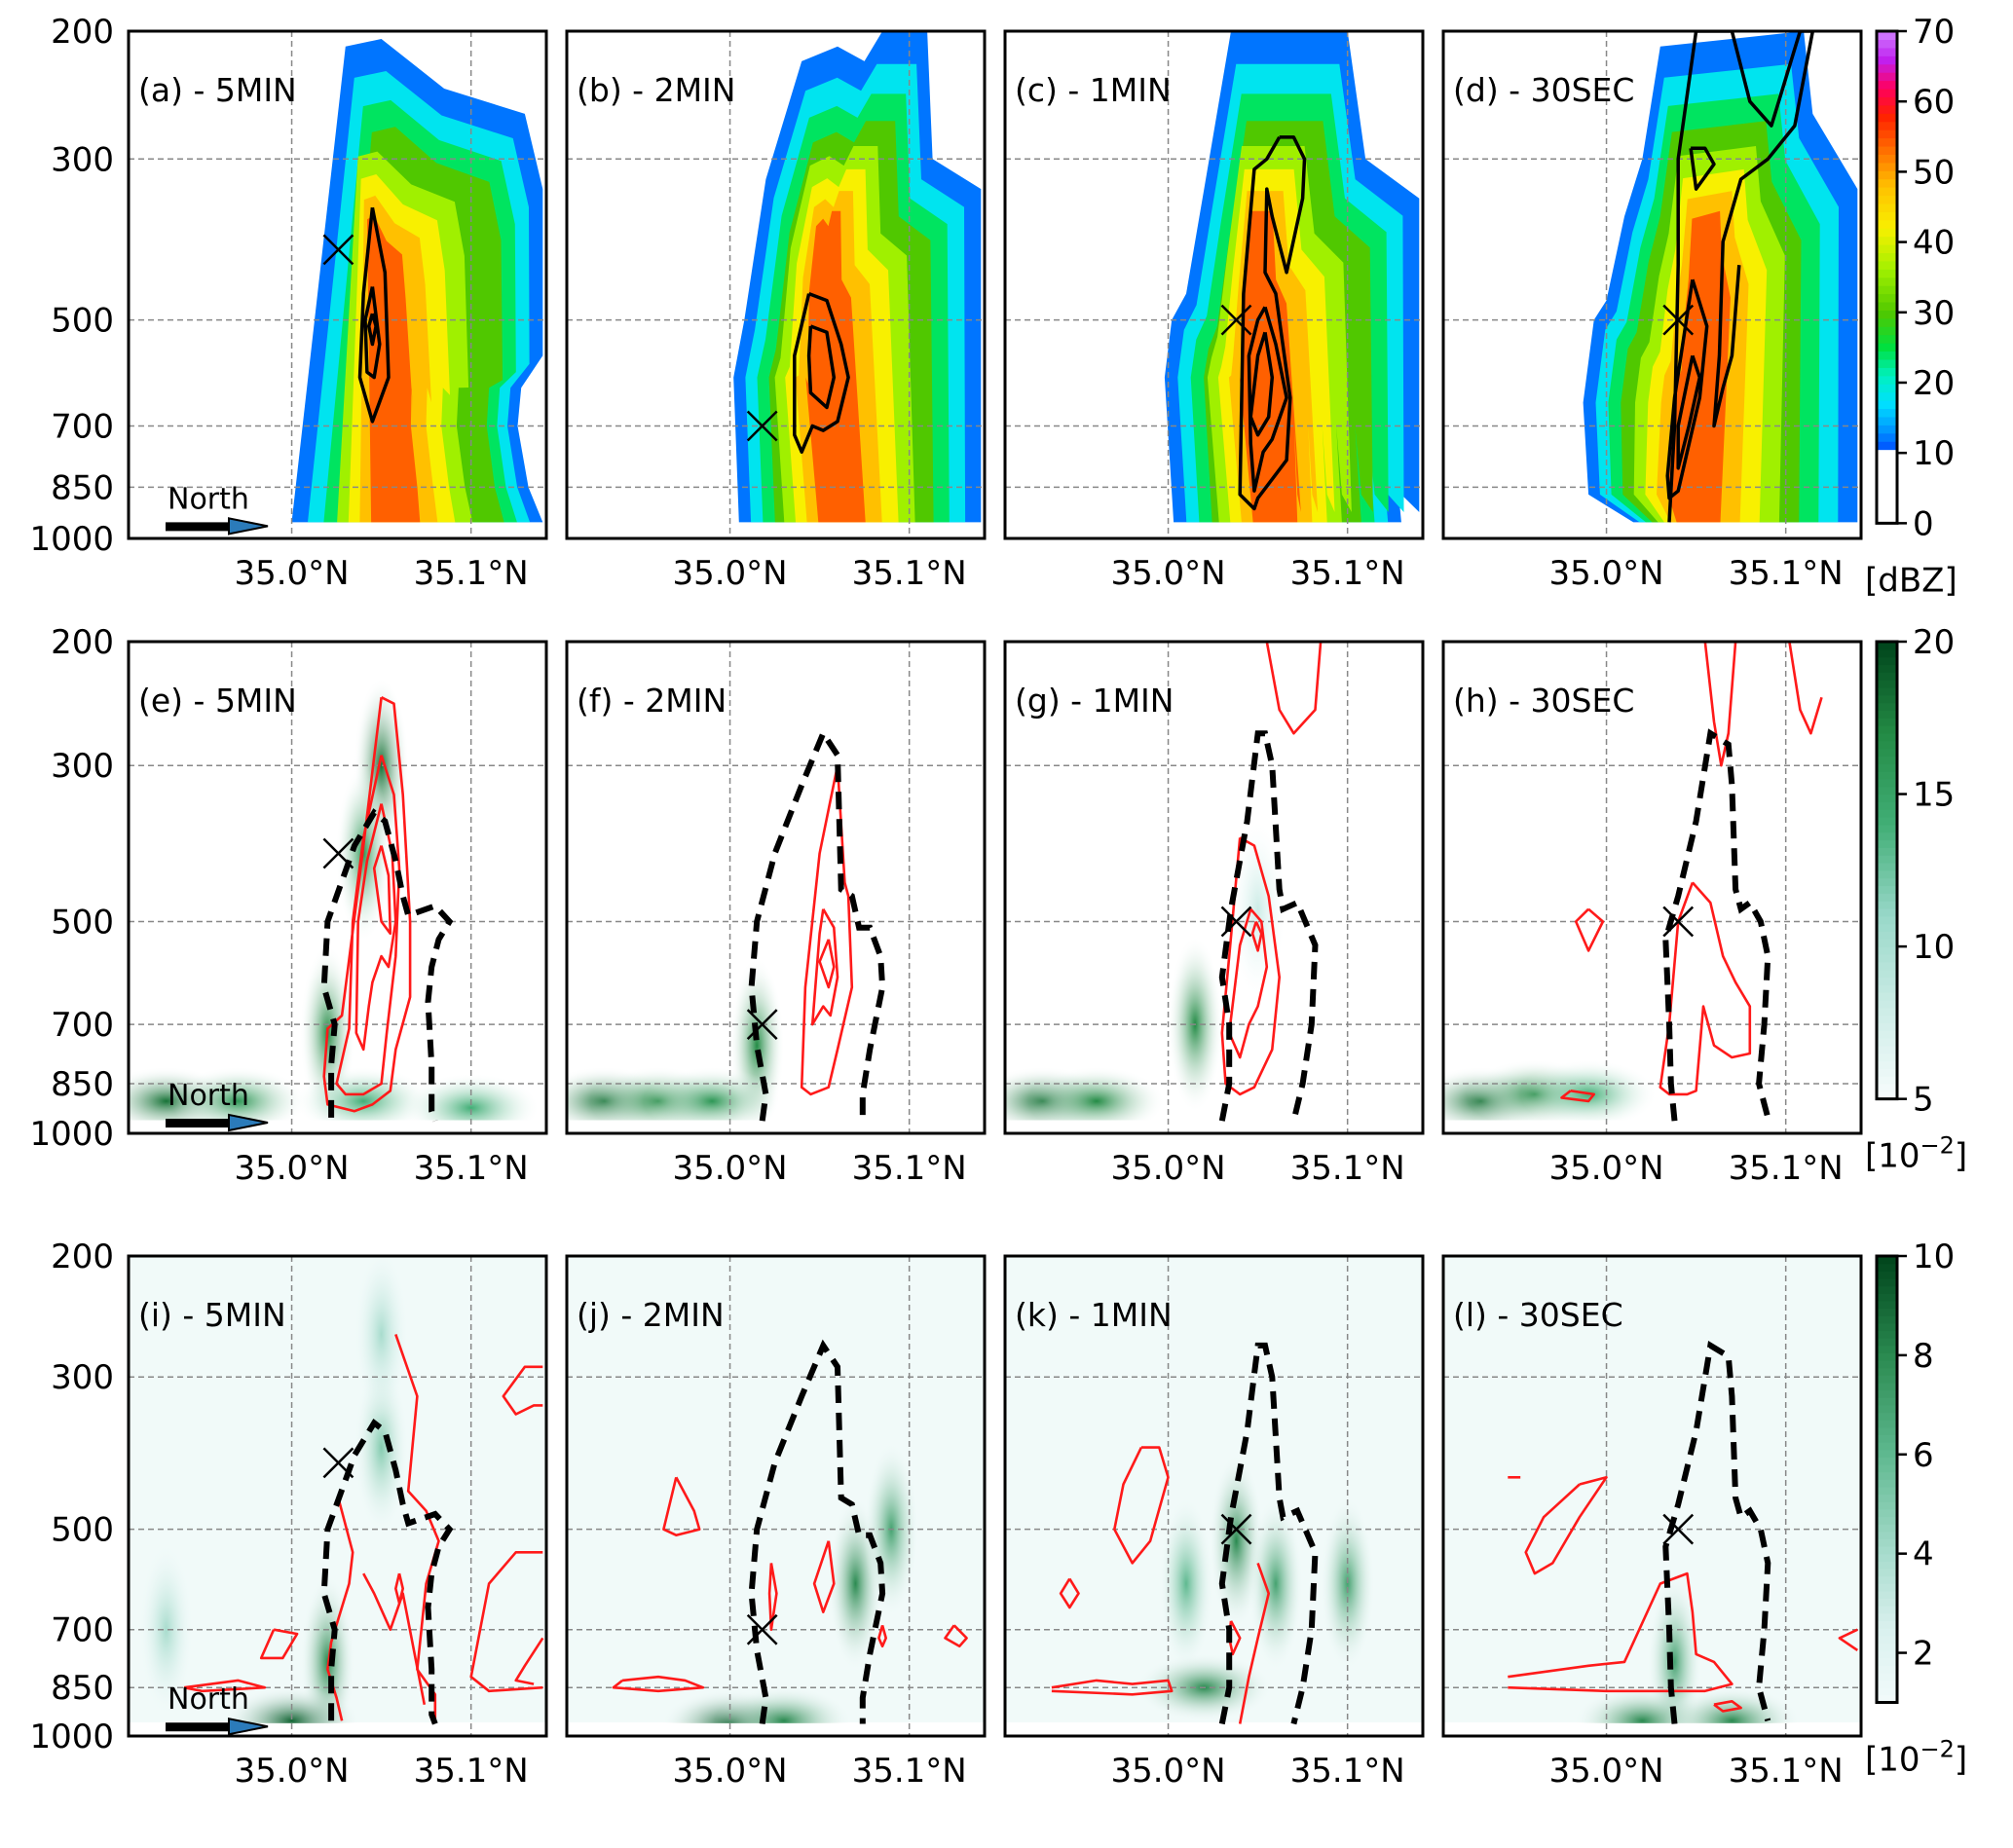 The image size is (2013, 1848). I want to click on panel-k: (k) - 1MIN 35.0°N 35.1°N, so click(1214, 1522).